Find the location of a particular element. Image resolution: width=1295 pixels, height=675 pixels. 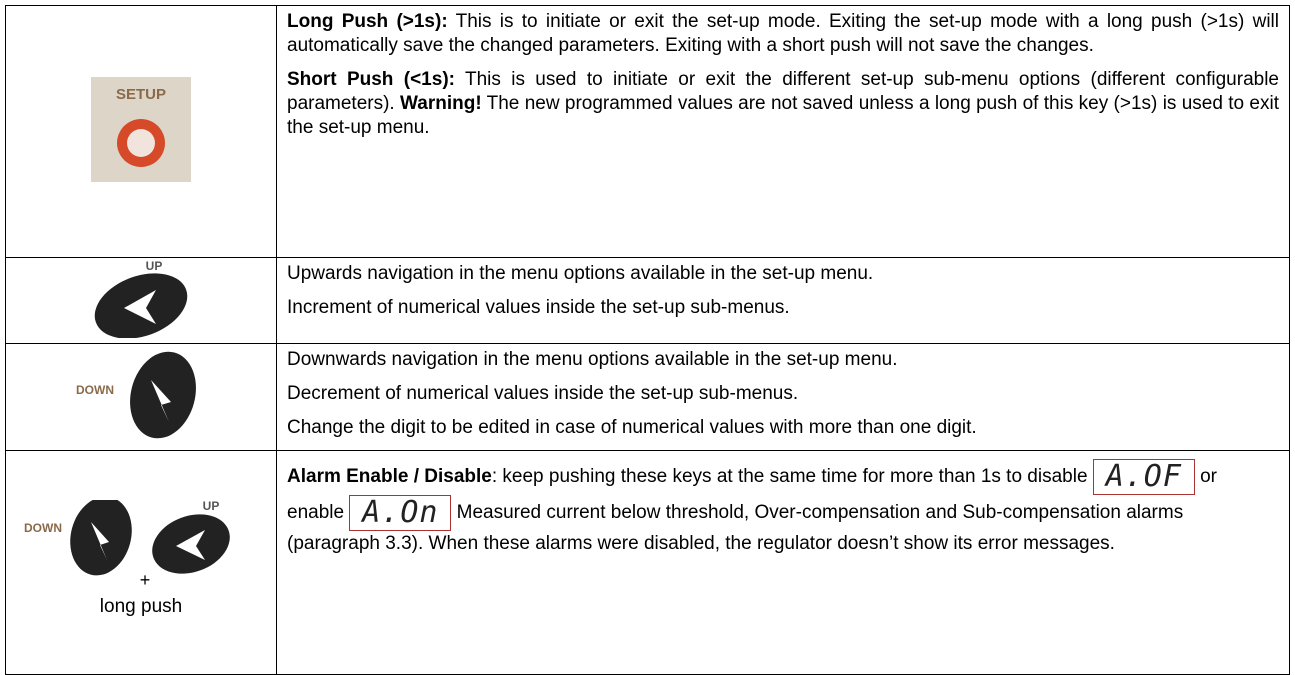

bold-text: Long Push (>1s): is located at coordinates (367, 21).